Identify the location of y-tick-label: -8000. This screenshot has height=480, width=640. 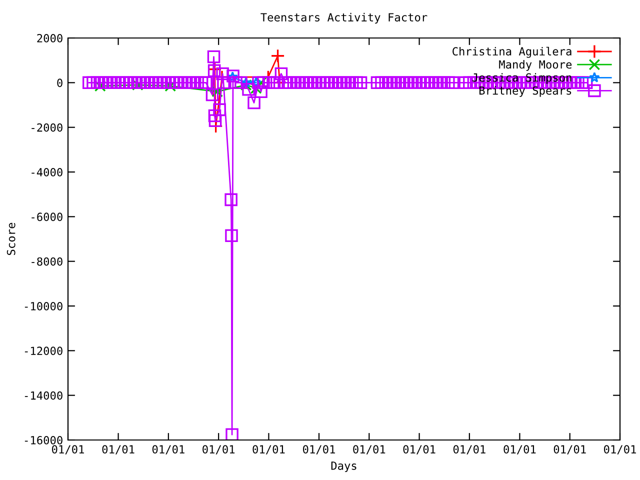
(47, 261).